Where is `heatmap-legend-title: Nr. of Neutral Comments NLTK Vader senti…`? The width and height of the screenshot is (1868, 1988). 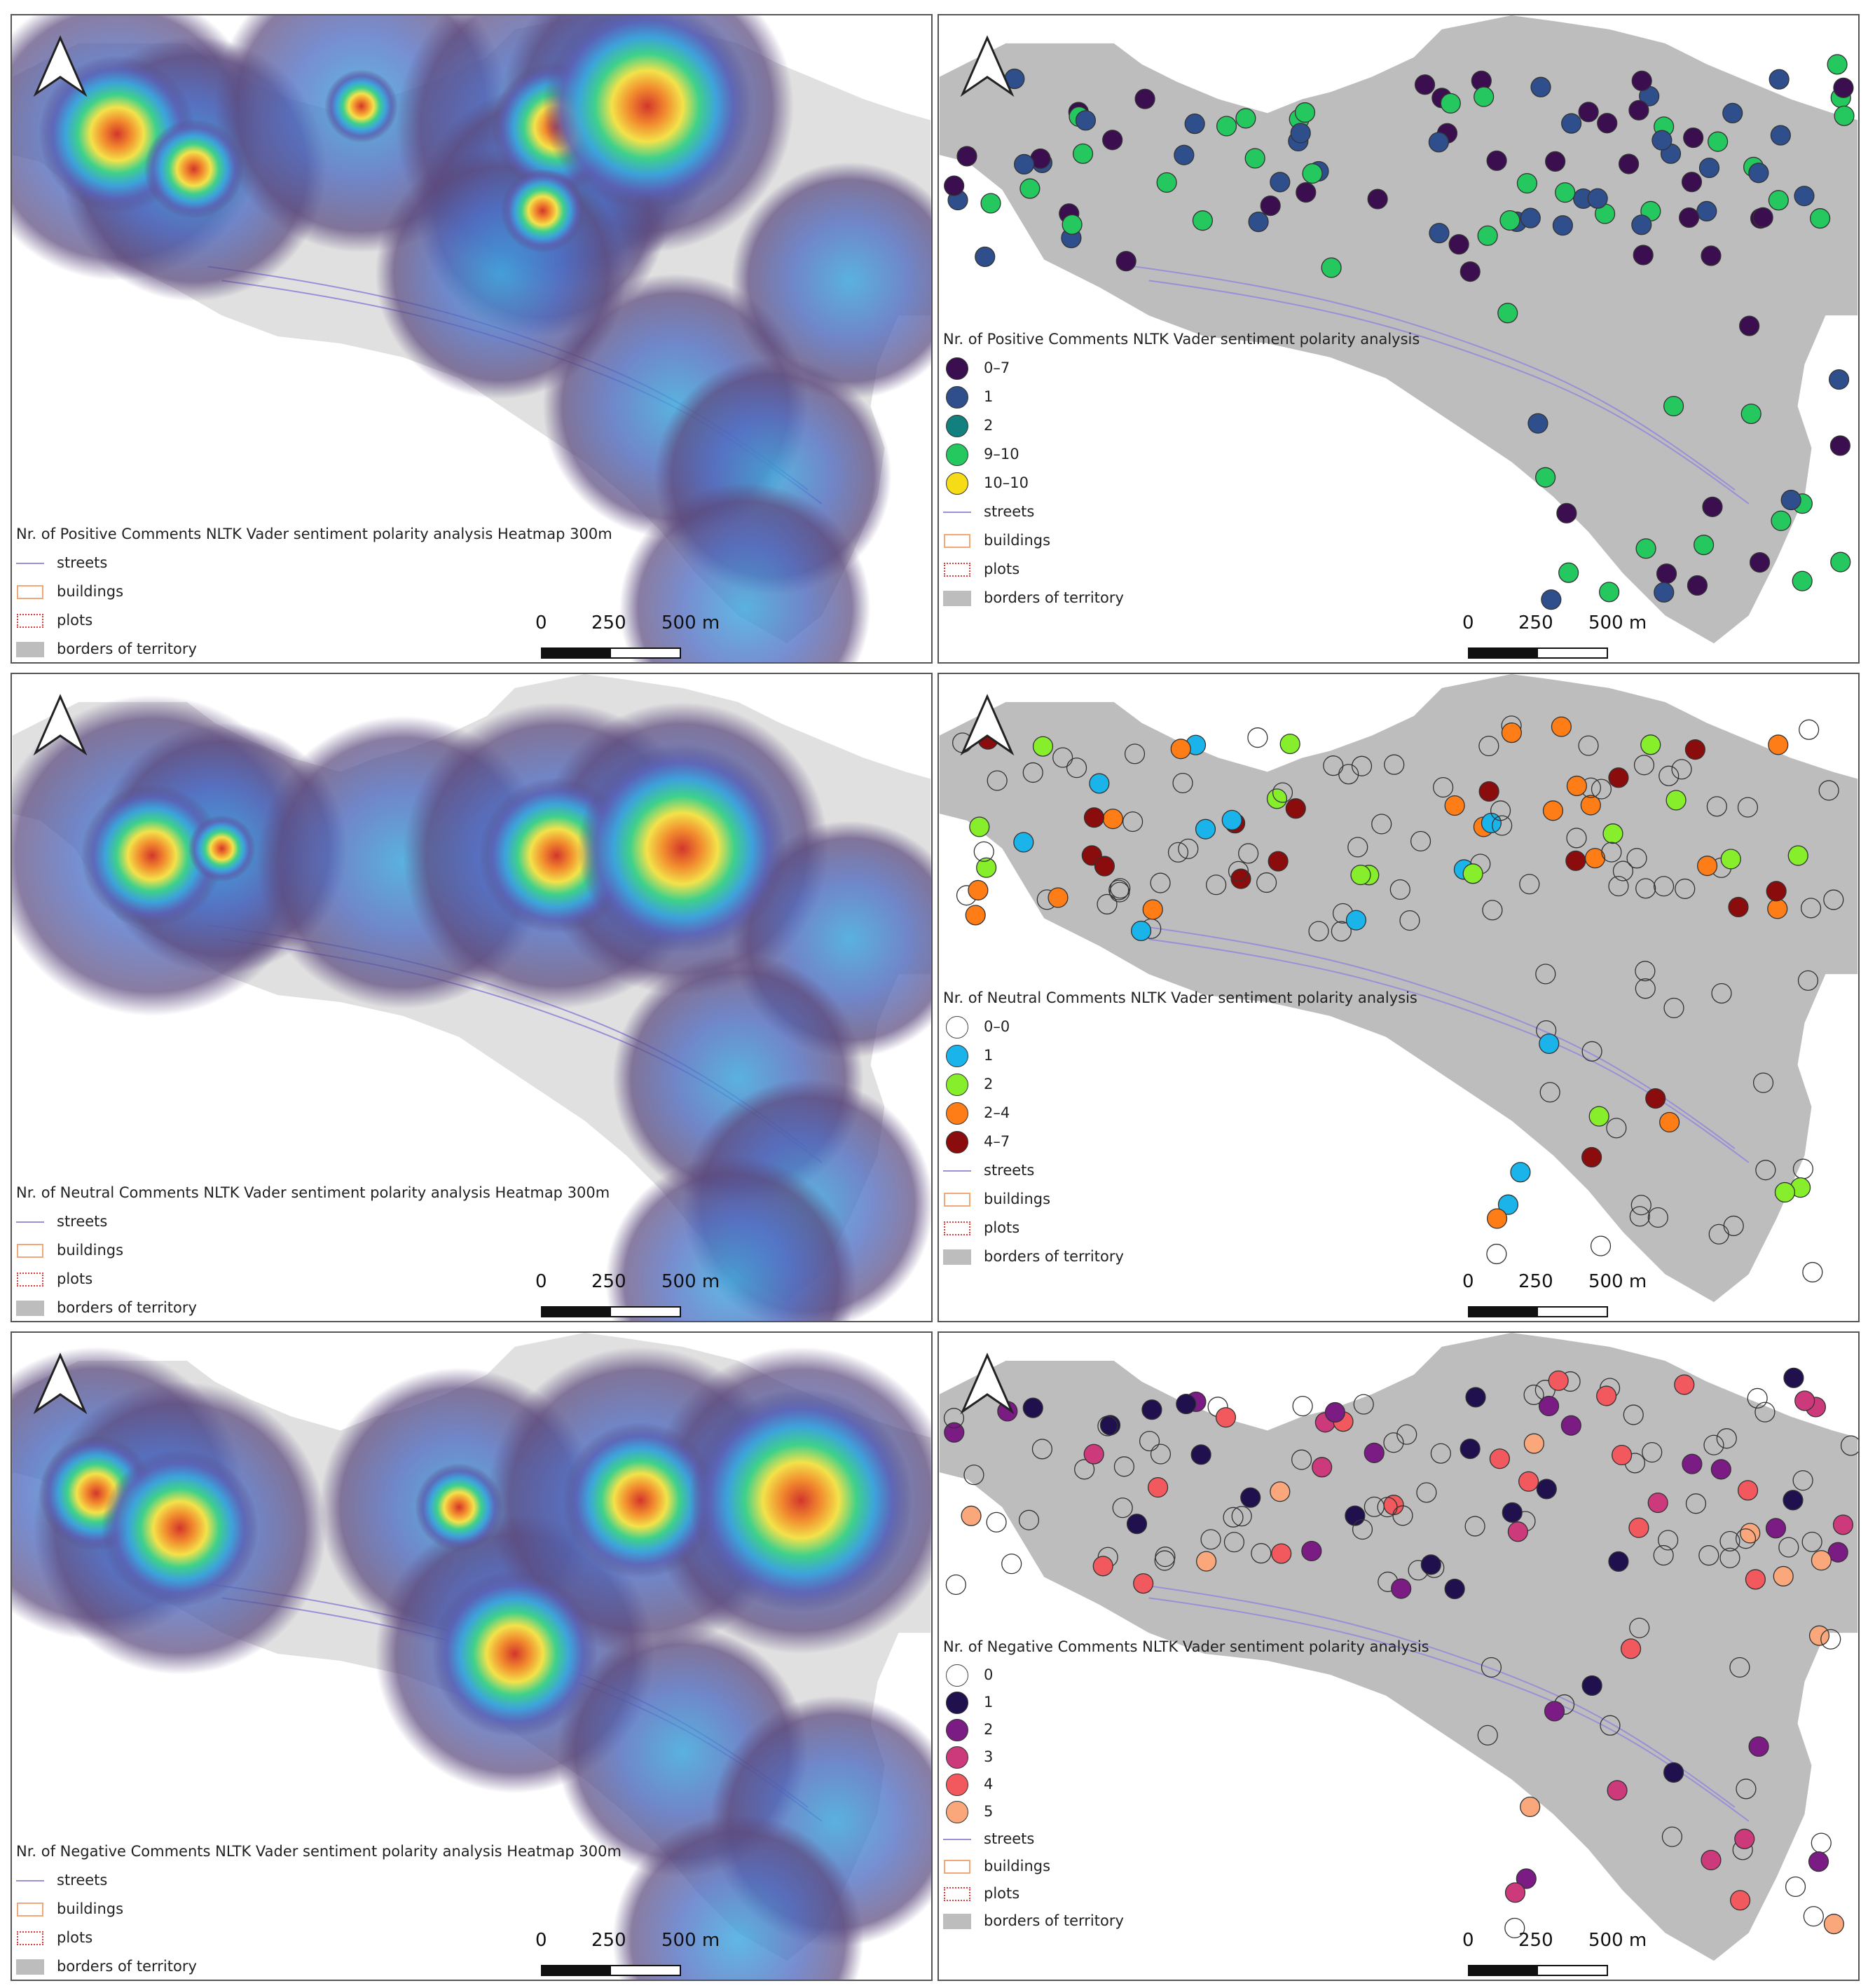
heatmap-legend-title: Nr. of Neutral Comments NLTK Vader senti… is located at coordinates (313, 1192).